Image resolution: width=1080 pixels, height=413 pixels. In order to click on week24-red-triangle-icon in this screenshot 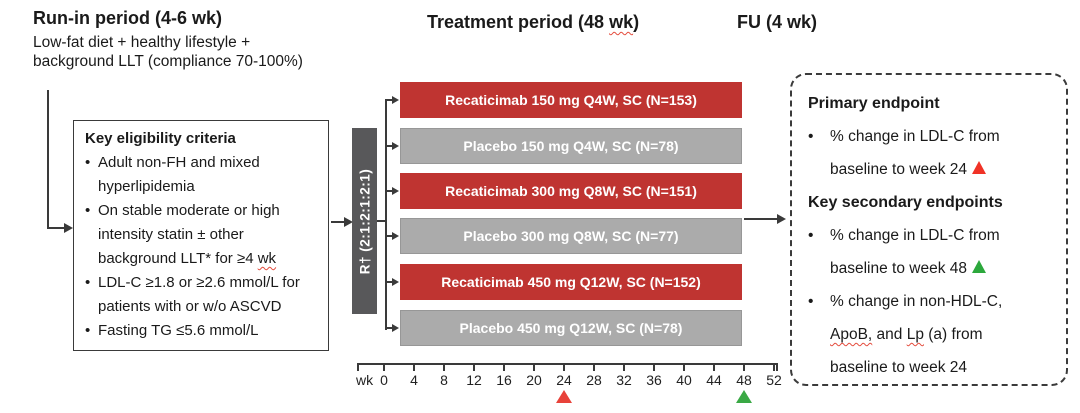, I will do `click(564, 396)`.